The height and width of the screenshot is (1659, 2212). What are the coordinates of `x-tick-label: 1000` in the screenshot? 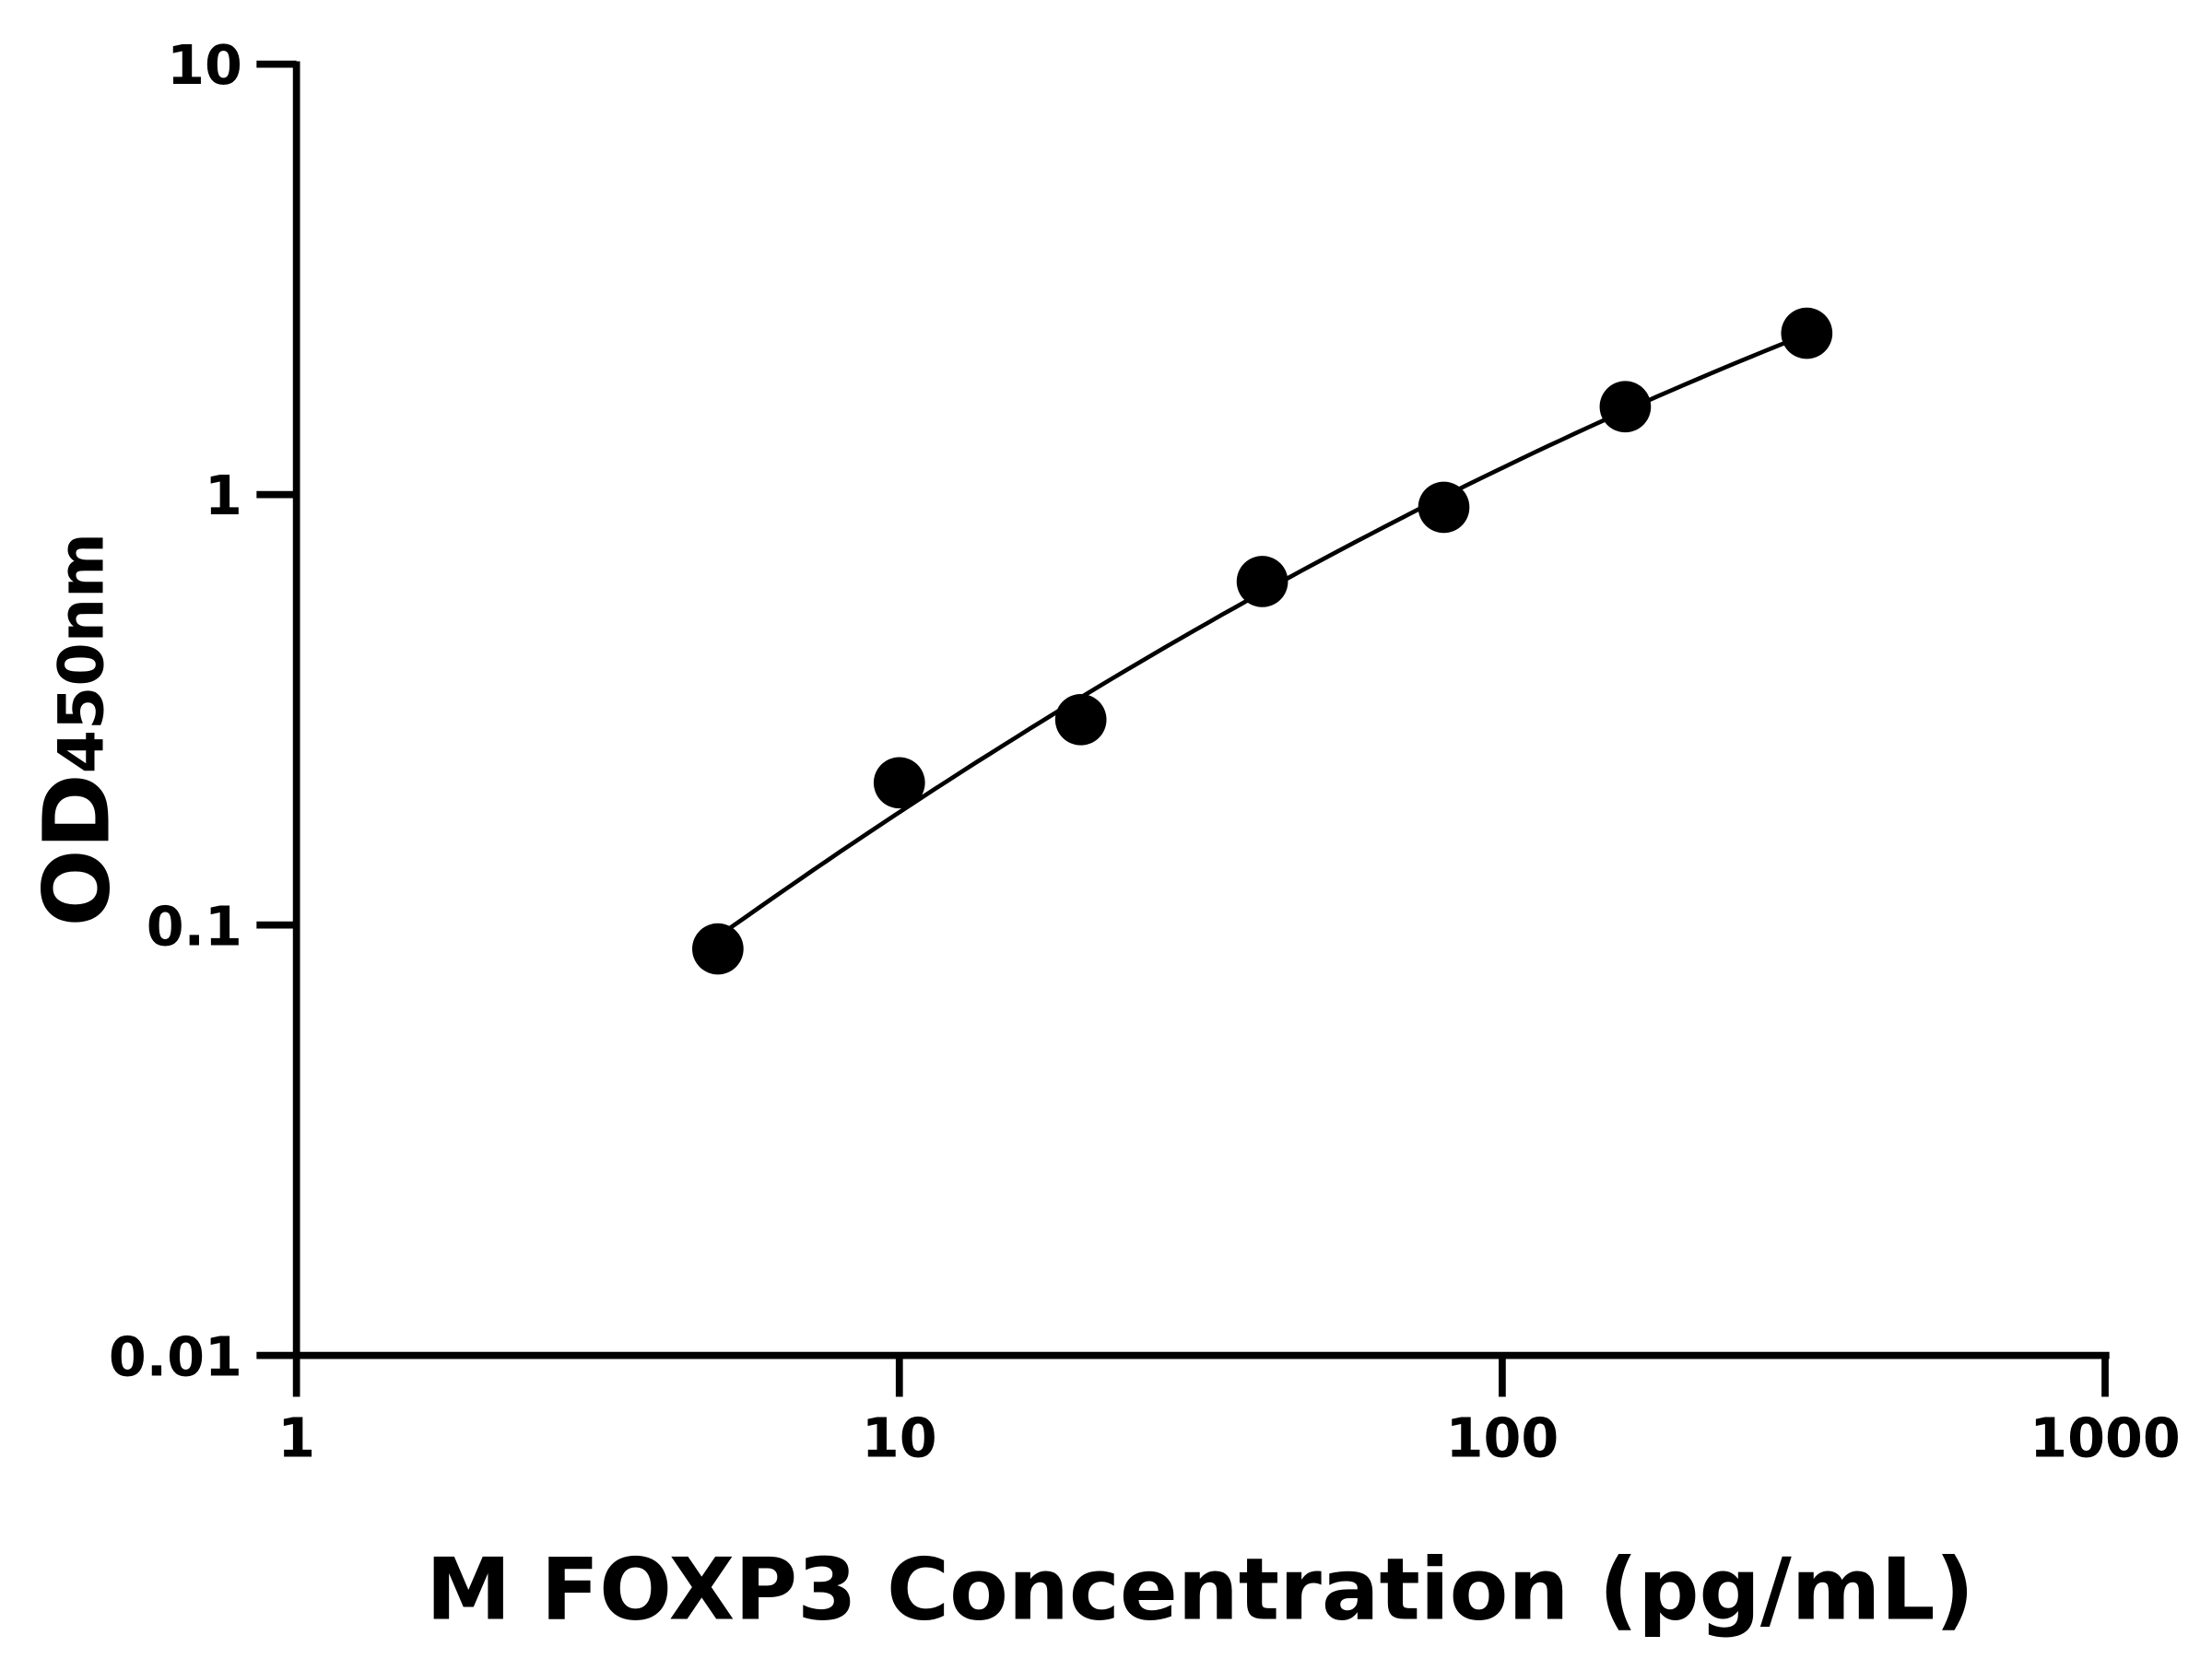 It's located at (2105, 1437).